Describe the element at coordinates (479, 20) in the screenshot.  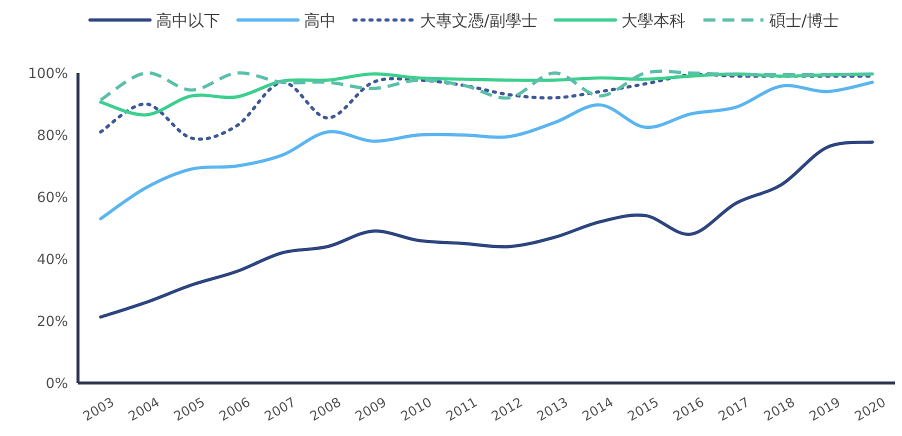
I see `legend-label: 大專文憑/副學士` at that location.